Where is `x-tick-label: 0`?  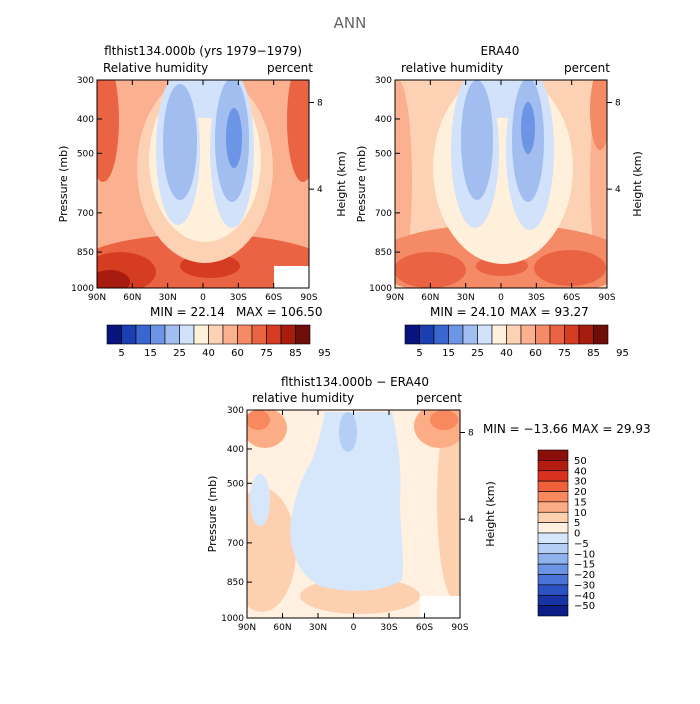 x-tick-label: 0 is located at coordinates (501, 298).